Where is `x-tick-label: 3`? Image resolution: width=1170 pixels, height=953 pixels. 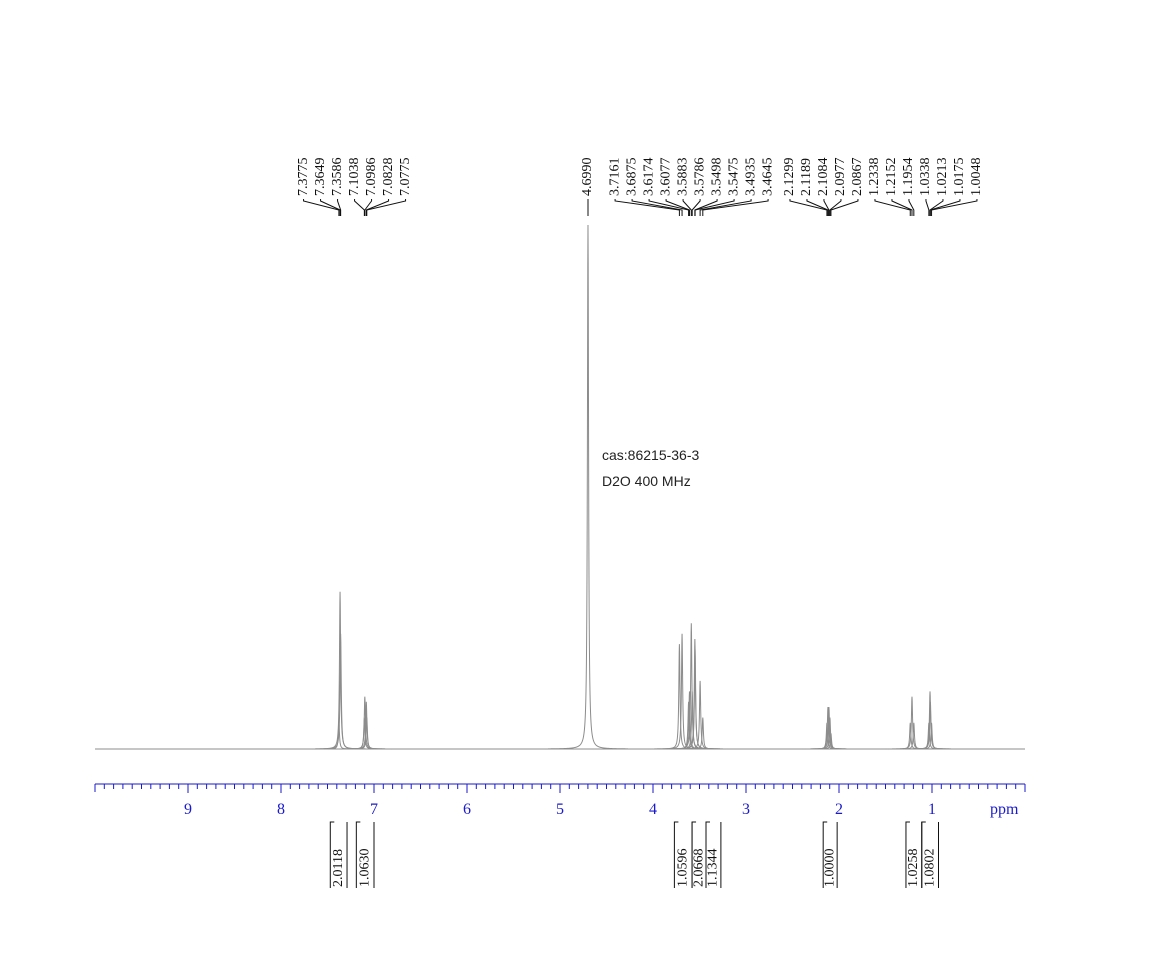
x-tick-label: 3 is located at coordinates (746, 809).